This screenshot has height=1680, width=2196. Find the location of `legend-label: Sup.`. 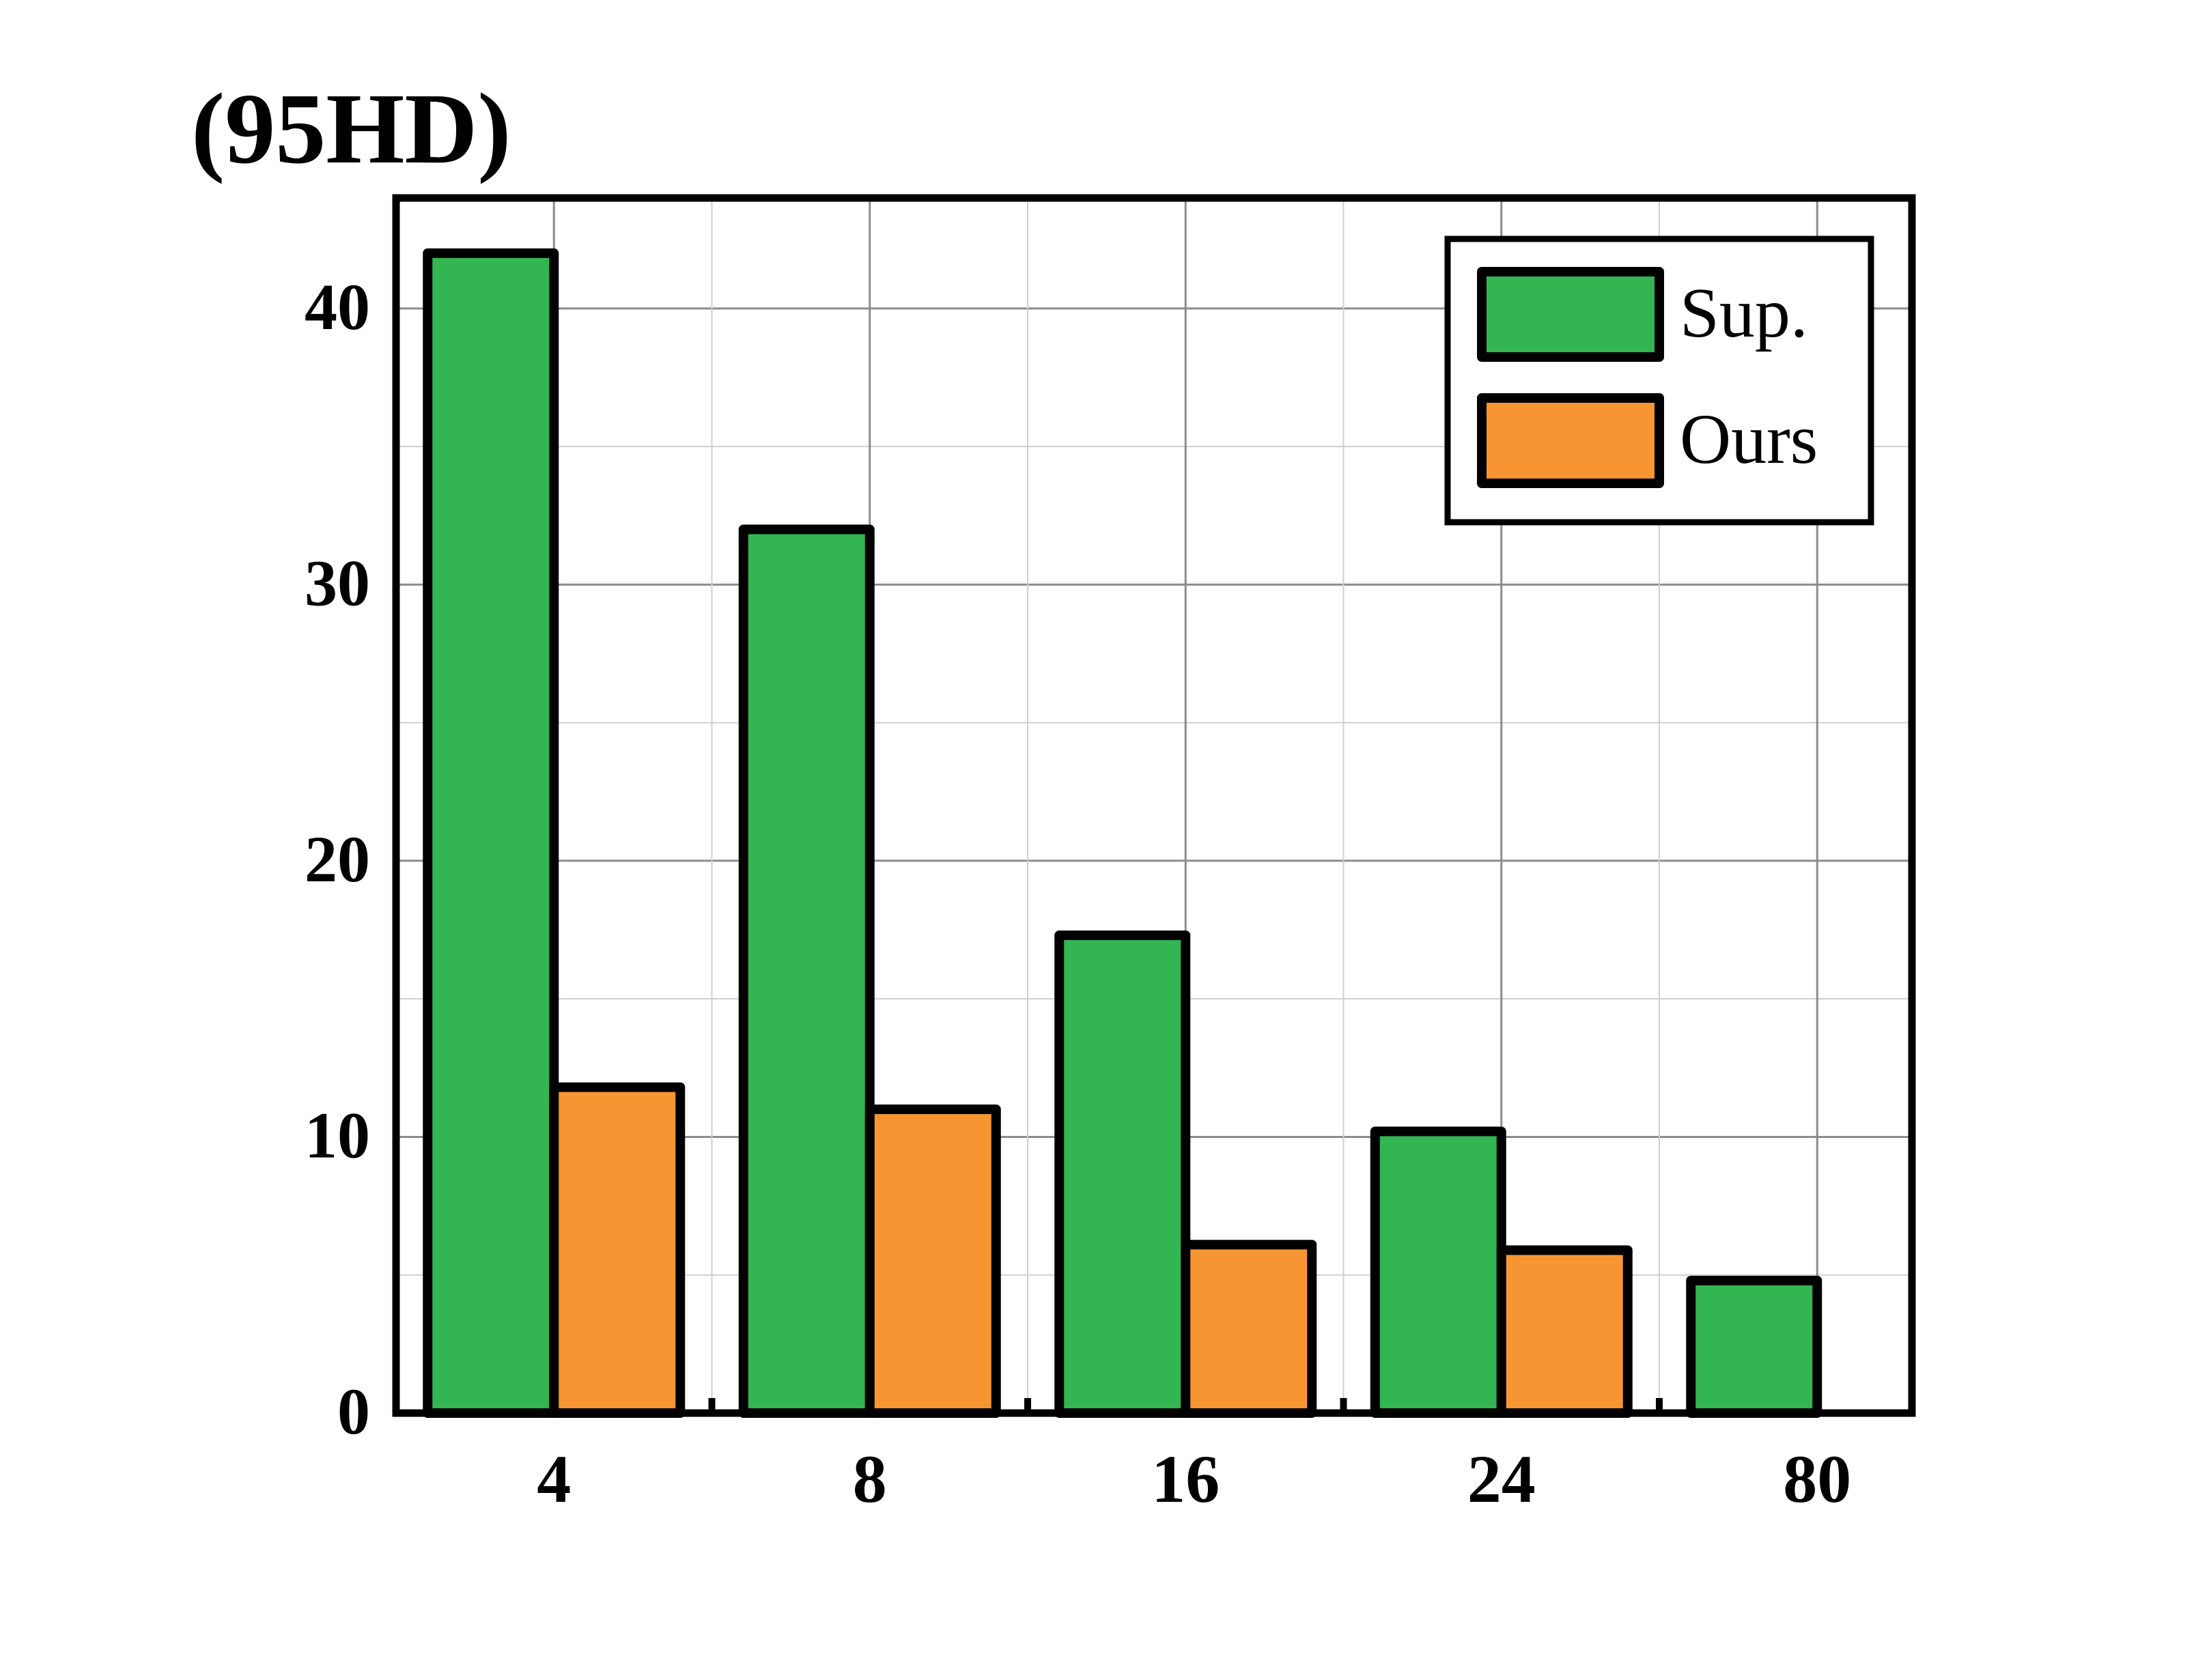

legend-label: Sup. is located at coordinates (1744, 313).